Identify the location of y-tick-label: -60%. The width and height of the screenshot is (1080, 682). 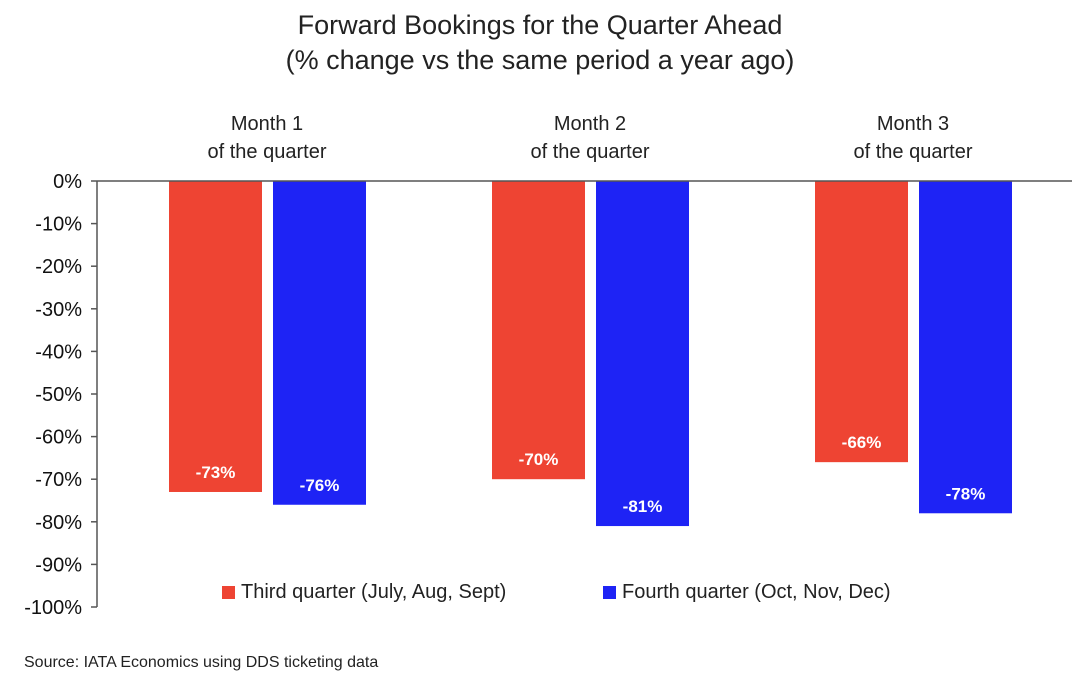
(58, 438).